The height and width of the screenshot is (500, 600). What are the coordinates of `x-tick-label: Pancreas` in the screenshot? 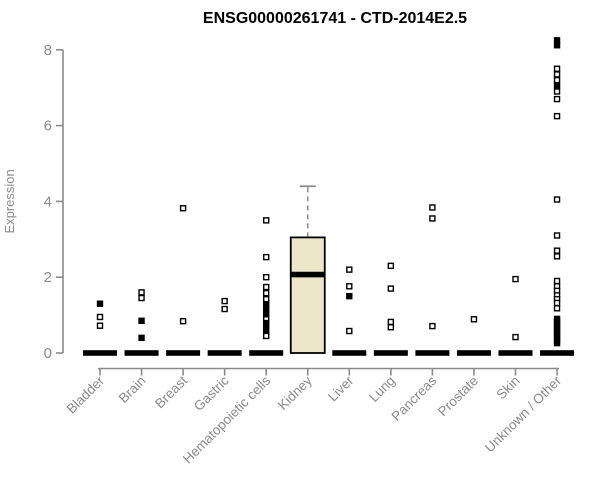 It's located at (414, 398).